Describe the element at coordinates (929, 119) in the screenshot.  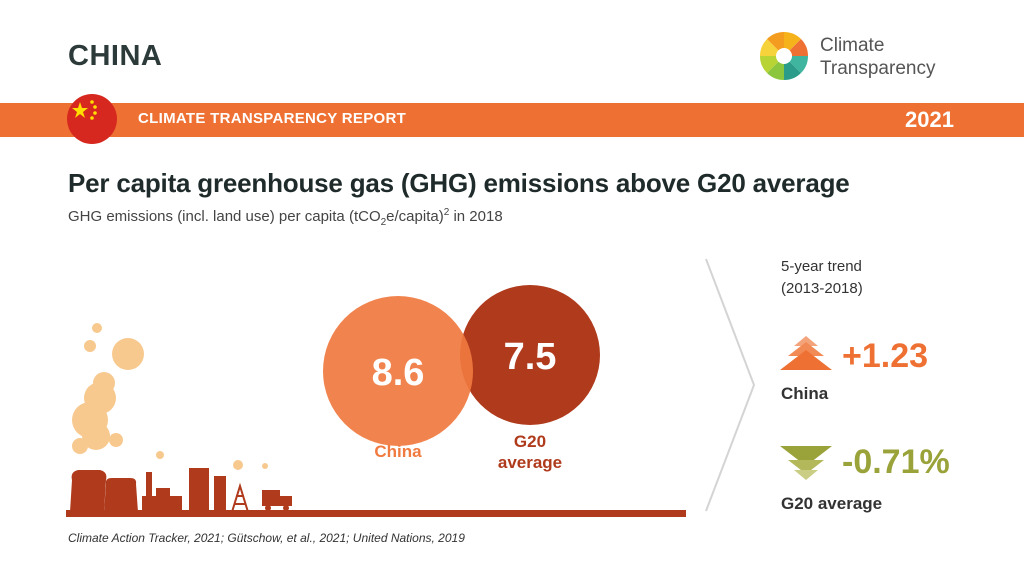
I see `report-year: 2021` at that location.